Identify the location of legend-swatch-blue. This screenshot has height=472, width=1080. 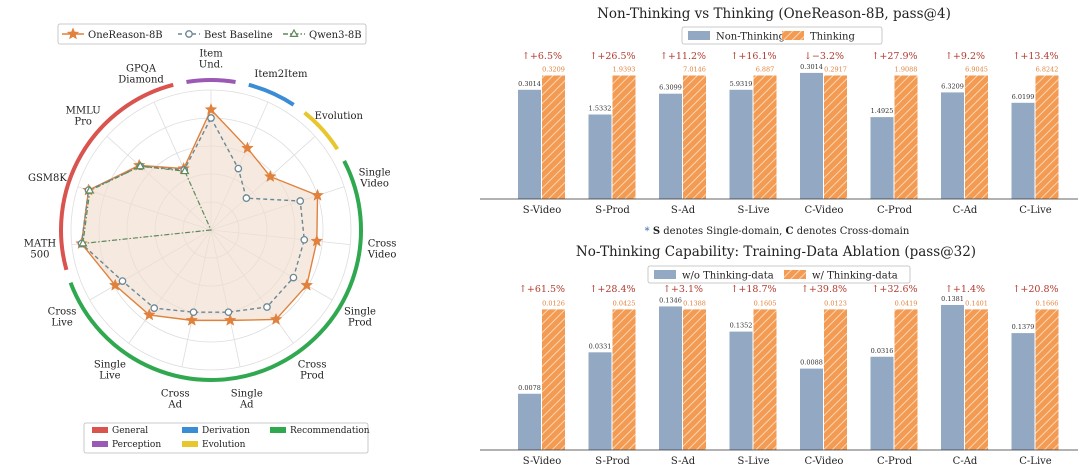
(665, 274).